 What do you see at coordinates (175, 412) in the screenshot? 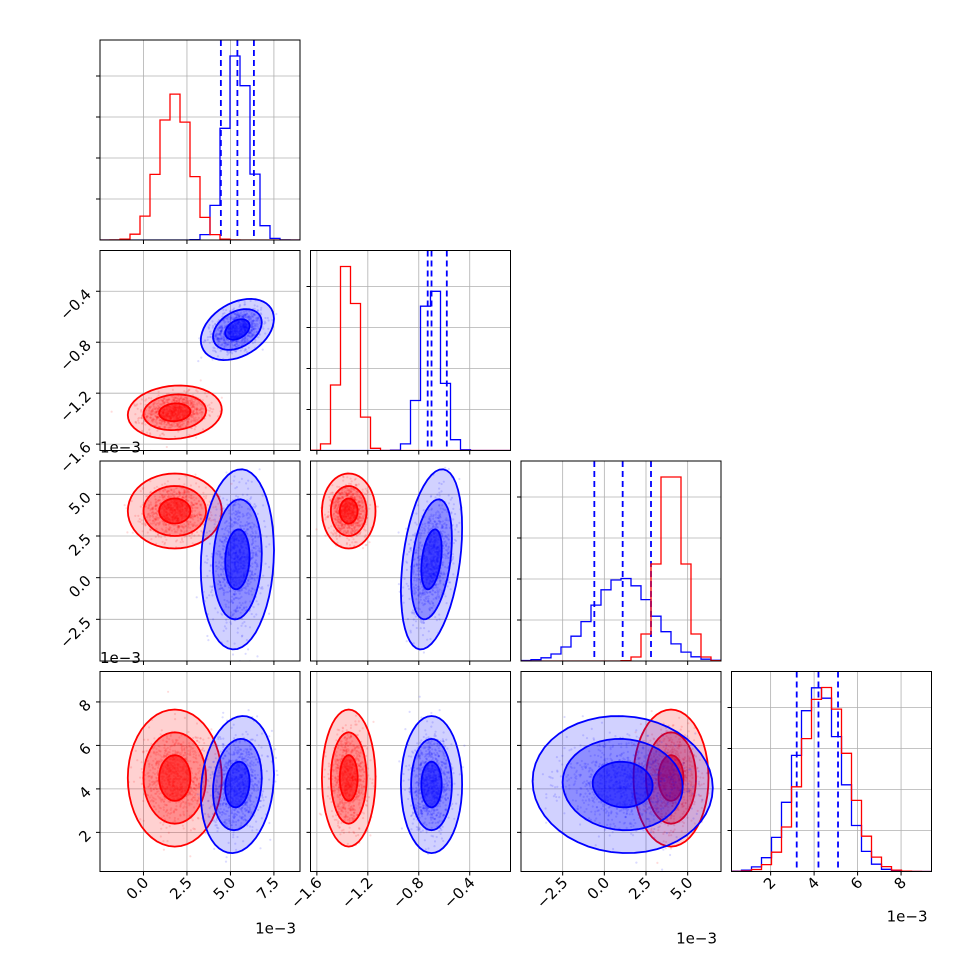
I see `contour-line` at bounding box center [175, 412].